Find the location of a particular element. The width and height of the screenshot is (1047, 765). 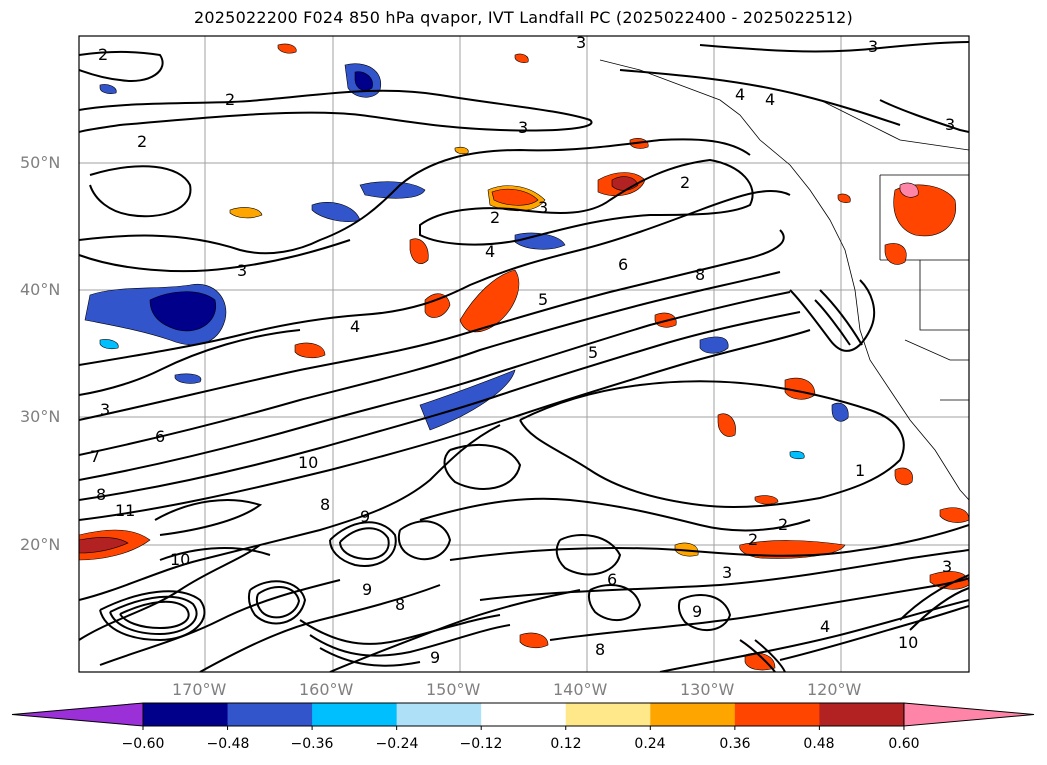

colorbar-tick-label: −0.36 is located at coordinates (312, 744).